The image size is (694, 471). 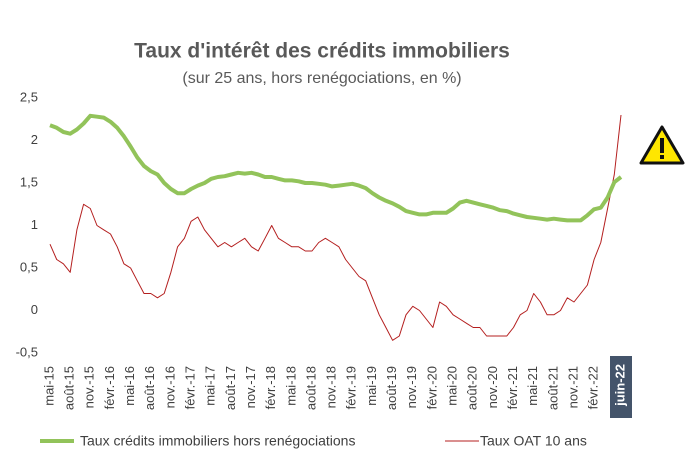 I want to click on x-tick-label: févr.-17, so click(x=190, y=387).